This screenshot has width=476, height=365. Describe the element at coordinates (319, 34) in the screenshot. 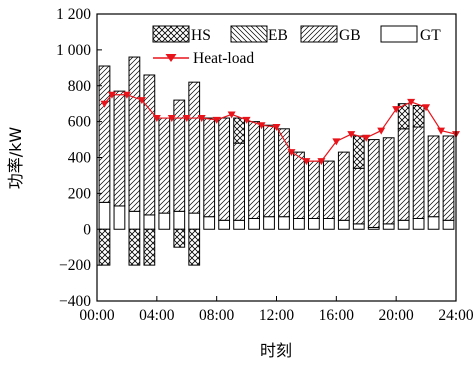

I see `legend-swatch-gb` at that location.